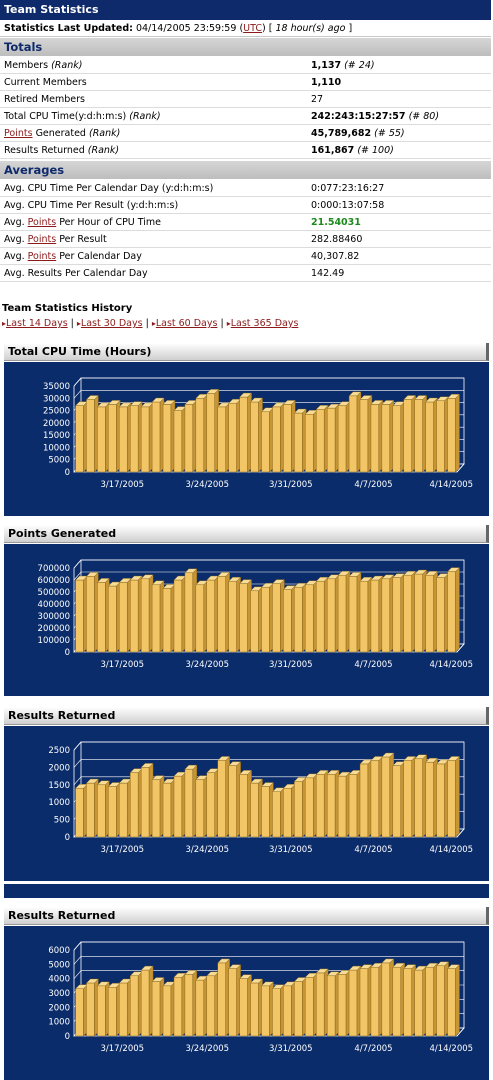  What do you see at coordinates (45, 99) in the screenshot?
I see `retired-members-label: Retired Members` at bounding box center [45, 99].